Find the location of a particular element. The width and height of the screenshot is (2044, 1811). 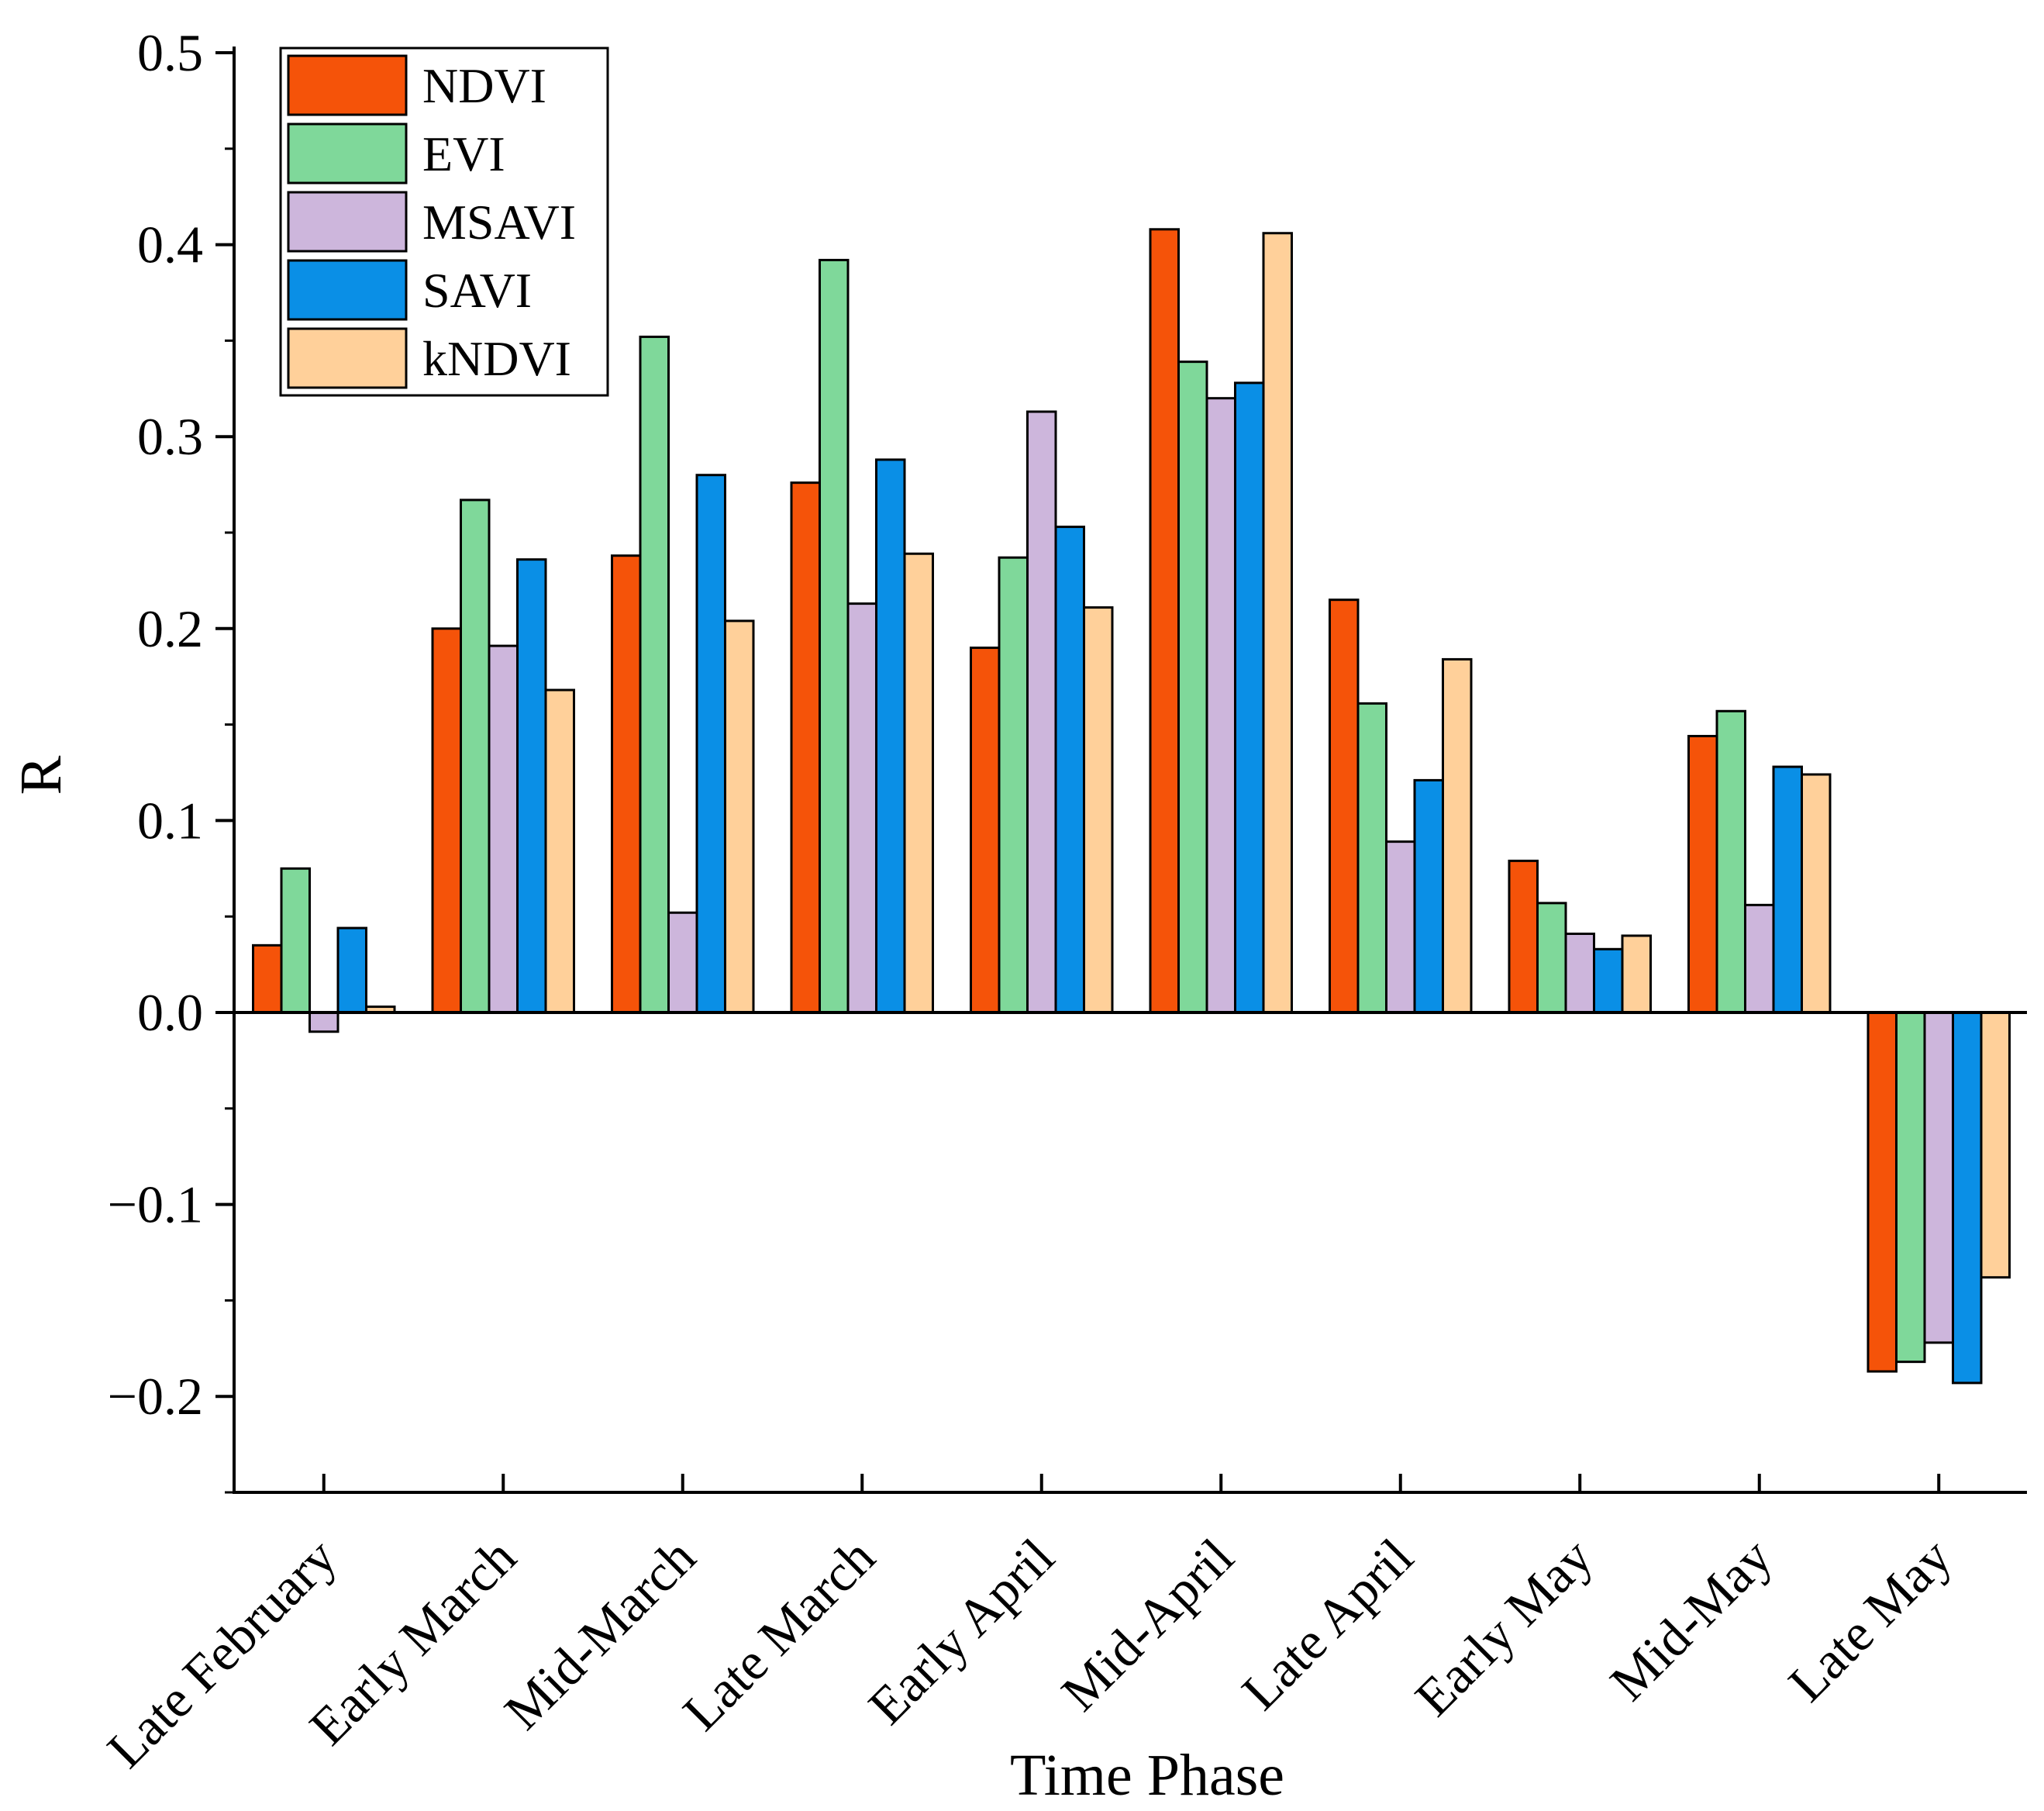

y-tick-label: 0.4 is located at coordinates (170, 245).